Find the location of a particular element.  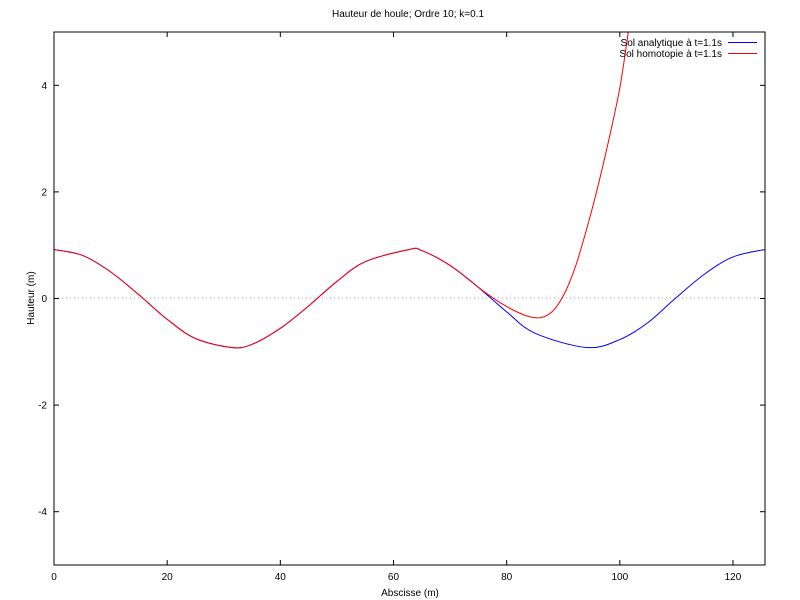

y-tick-label: 4 is located at coordinates (44, 86).